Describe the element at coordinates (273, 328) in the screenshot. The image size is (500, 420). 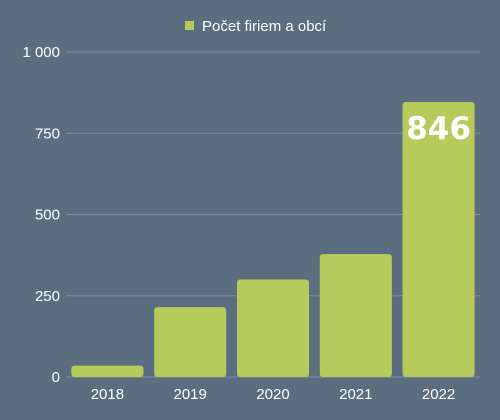
I see `bar-2020` at that location.